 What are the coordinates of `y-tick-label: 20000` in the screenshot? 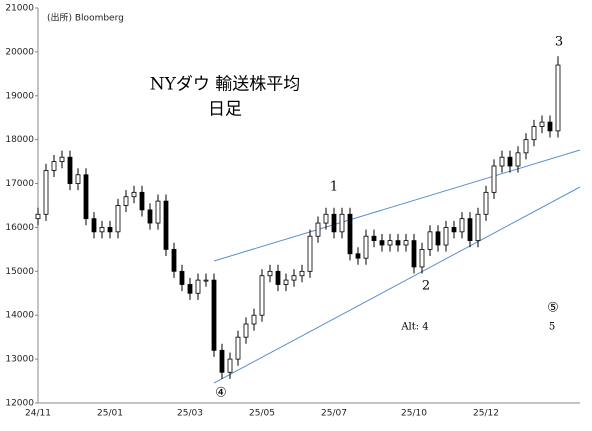 It's located at (19, 52).